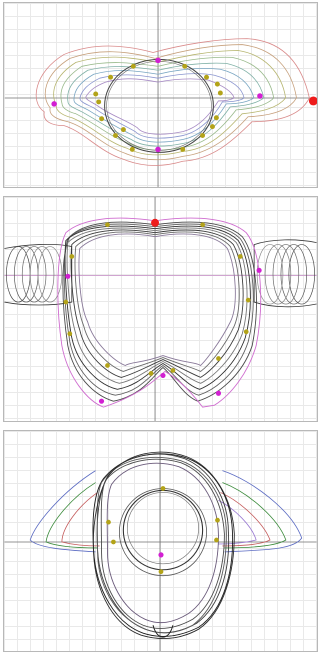  I want to click on side-lobe-left, so click(38, 275).